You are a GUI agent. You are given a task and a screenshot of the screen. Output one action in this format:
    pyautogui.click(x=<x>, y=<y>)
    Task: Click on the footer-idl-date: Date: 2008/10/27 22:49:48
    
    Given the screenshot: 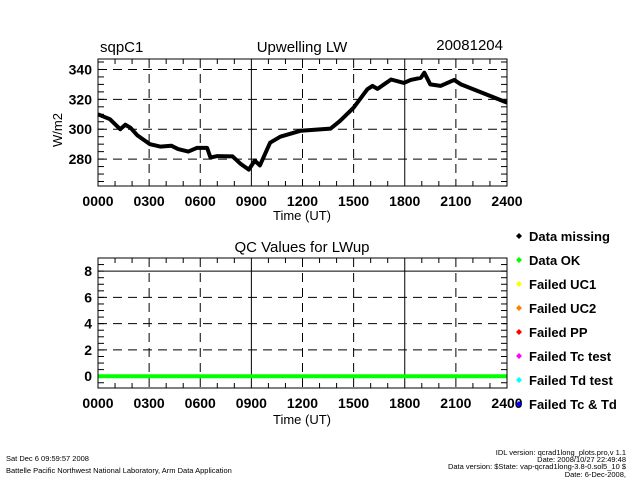 What is the action you would take?
    pyautogui.click(x=581, y=459)
    